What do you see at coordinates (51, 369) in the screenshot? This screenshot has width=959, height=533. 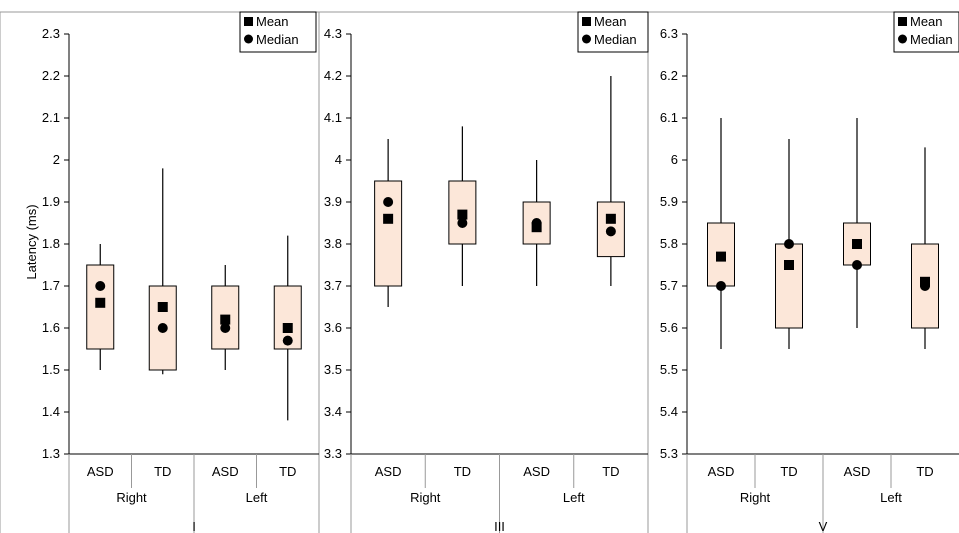 I see `y-tick-label: 1.5` at bounding box center [51, 369].